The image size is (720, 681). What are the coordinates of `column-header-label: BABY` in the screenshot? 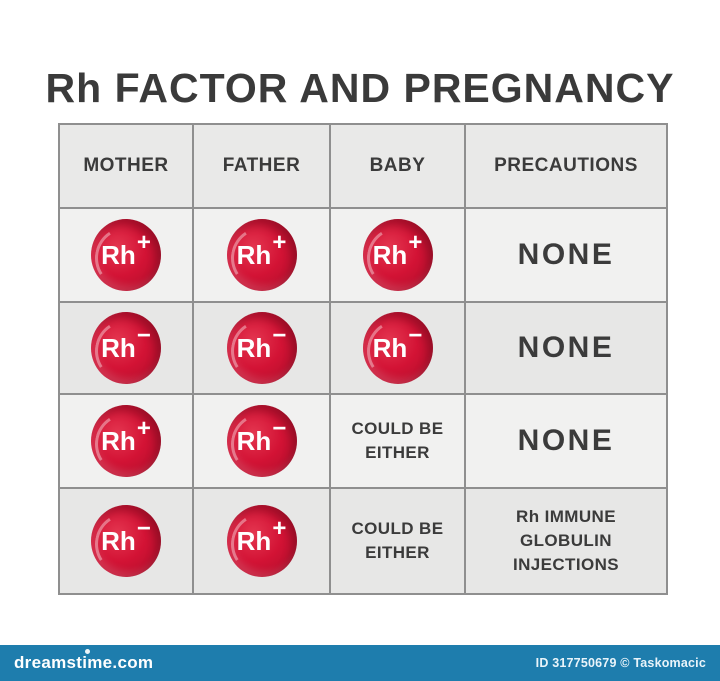 It's located at (397, 165).